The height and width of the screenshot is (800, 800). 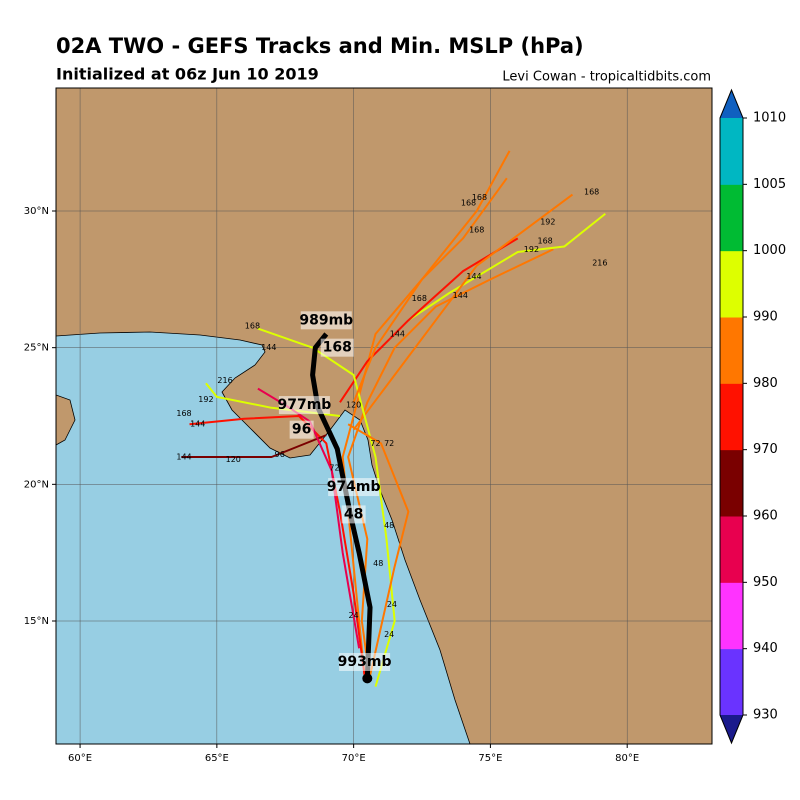 I want to click on annotation: 168, so click(x=337, y=348).